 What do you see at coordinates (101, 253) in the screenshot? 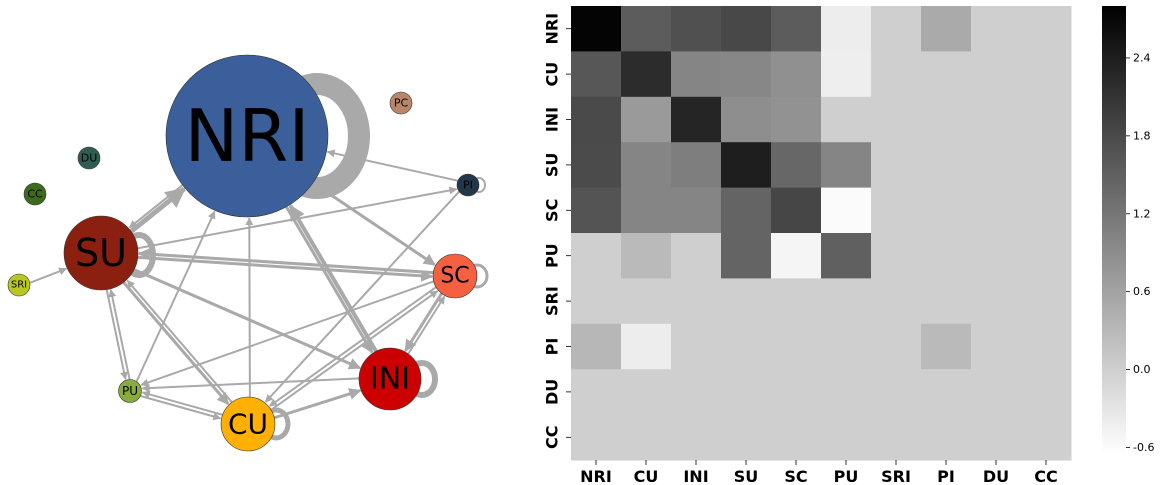
I see `node-su: SU` at bounding box center [101, 253].